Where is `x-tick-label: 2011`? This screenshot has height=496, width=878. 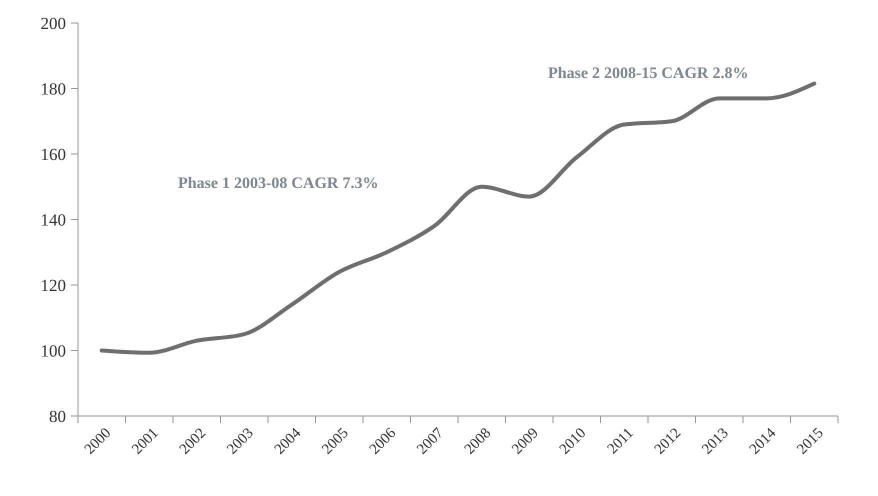 x-tick-label: 2011 is located at coordinates (620, 441).